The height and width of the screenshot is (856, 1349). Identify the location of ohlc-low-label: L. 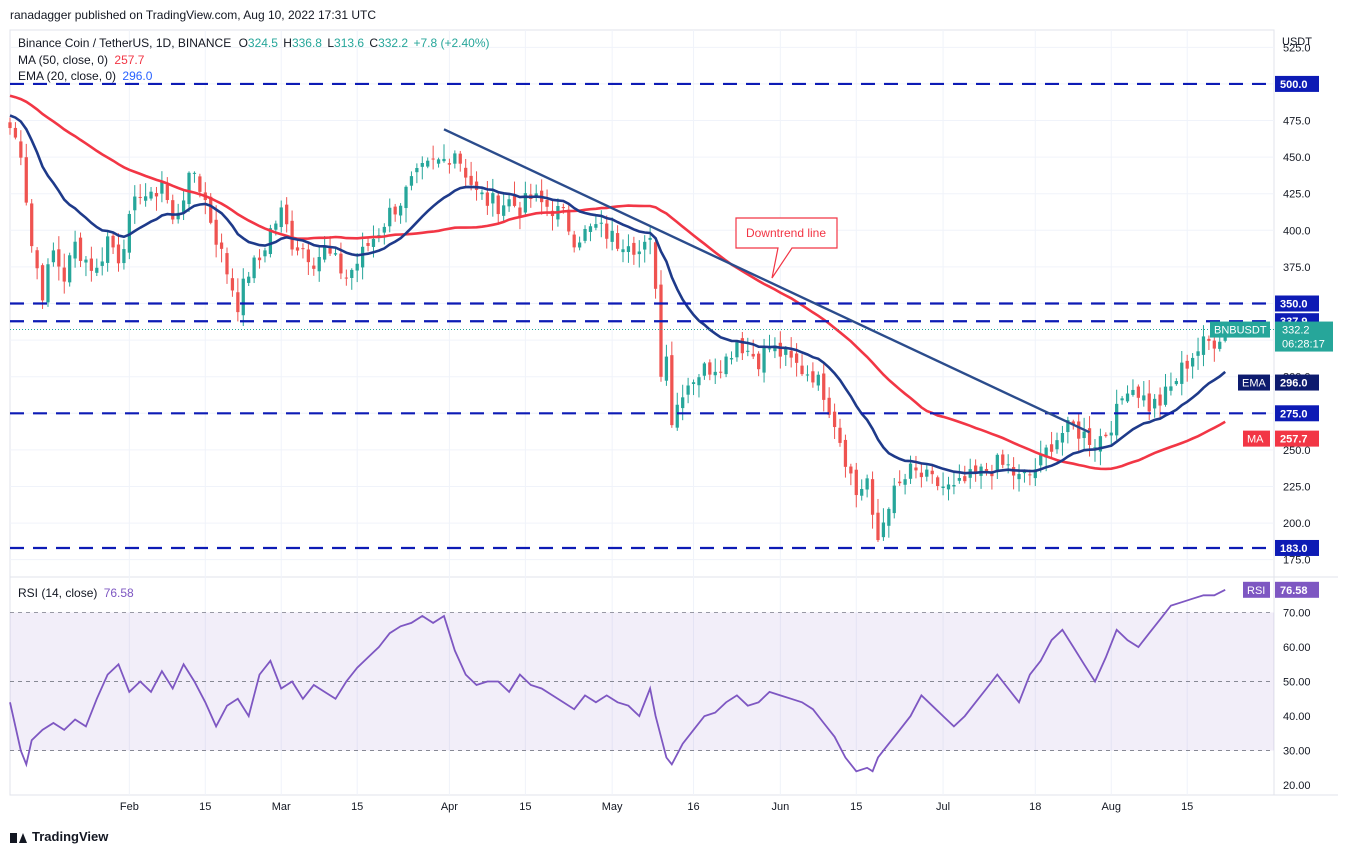
(331, 43).